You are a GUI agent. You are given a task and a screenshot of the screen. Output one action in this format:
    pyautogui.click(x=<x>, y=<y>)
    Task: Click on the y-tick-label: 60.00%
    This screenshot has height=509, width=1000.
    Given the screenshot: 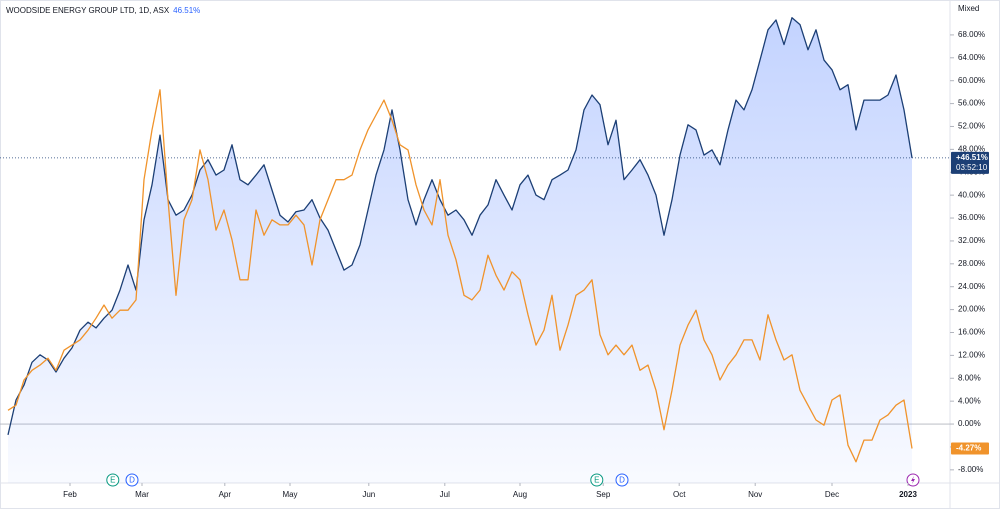 What is the action you would take?
    pyautogui.click(x=971, y=80)
    